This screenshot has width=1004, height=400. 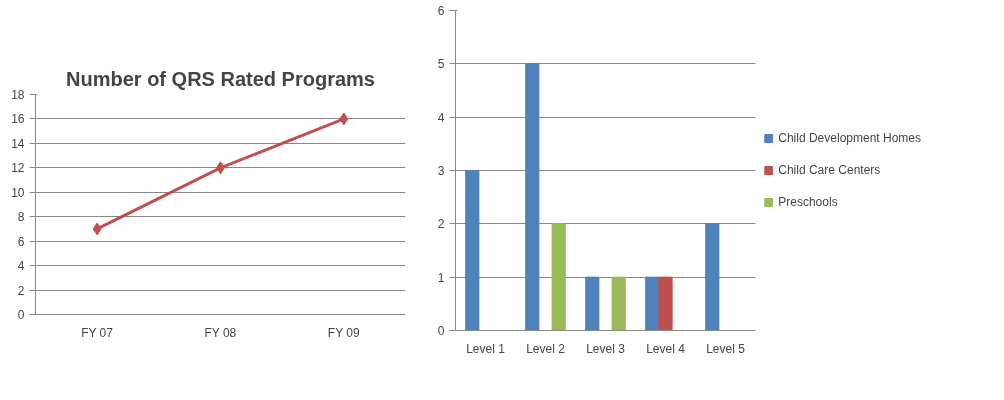 What do you see at coordinates (849, 138) in the screenshot?
I see `legend-label: Child Development Homes` at bounding box center [849, 138].